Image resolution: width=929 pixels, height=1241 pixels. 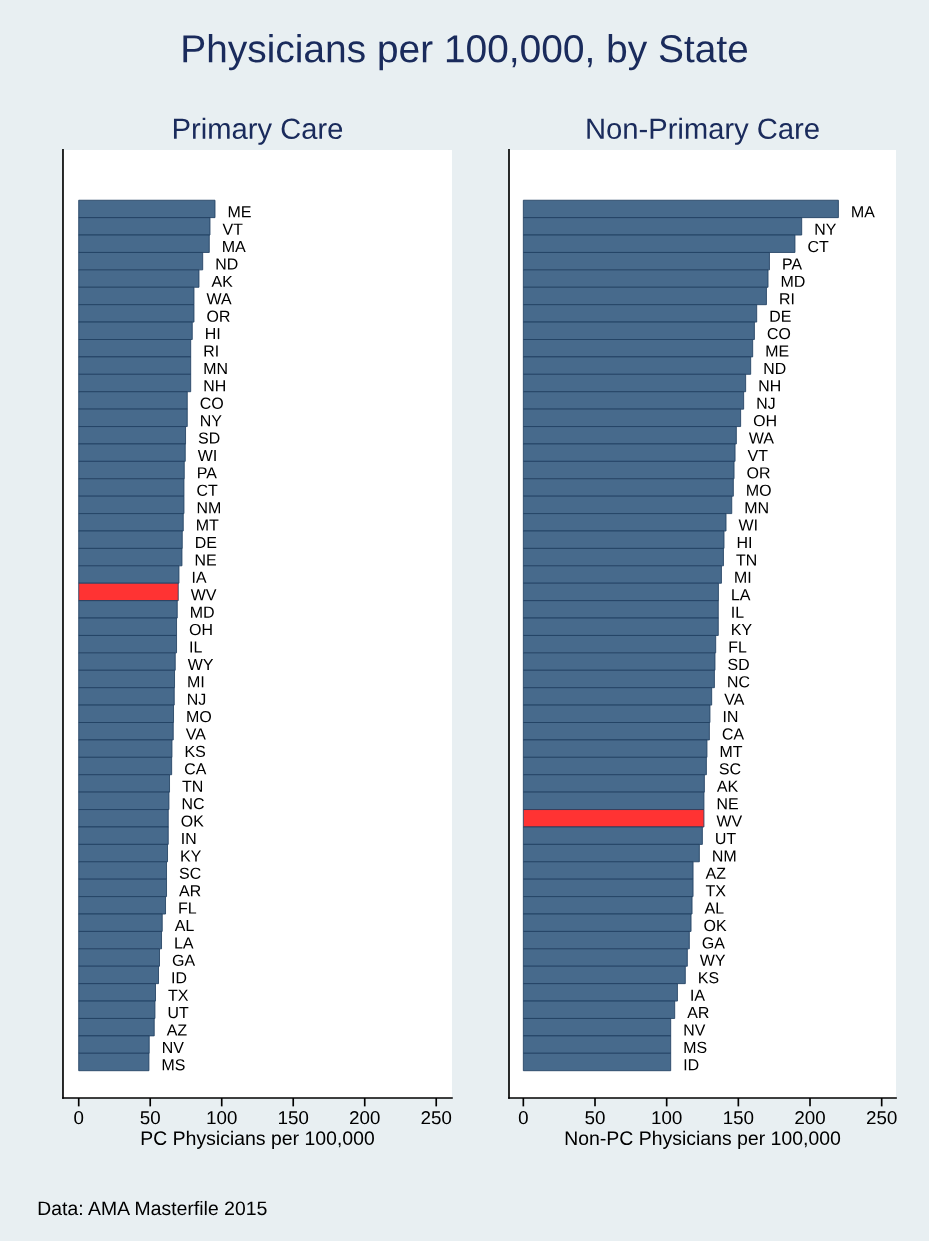 I want to click on y-tick-label: LA, so click(x=741, y=595).